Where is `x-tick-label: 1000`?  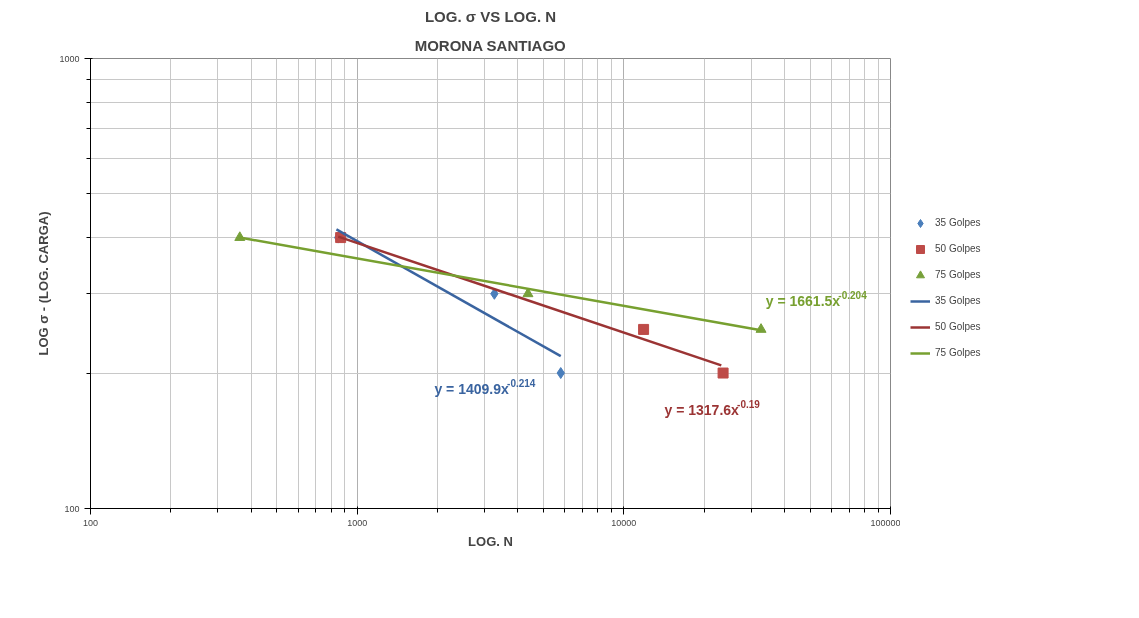 x-tick-label: 1000 is located at coordinates (357, 522).